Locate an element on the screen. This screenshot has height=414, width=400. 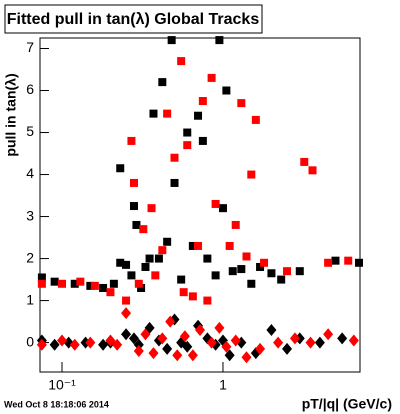
x-axis-title: pT/|q| (GeV/c) is located at coordinates (347, 404).